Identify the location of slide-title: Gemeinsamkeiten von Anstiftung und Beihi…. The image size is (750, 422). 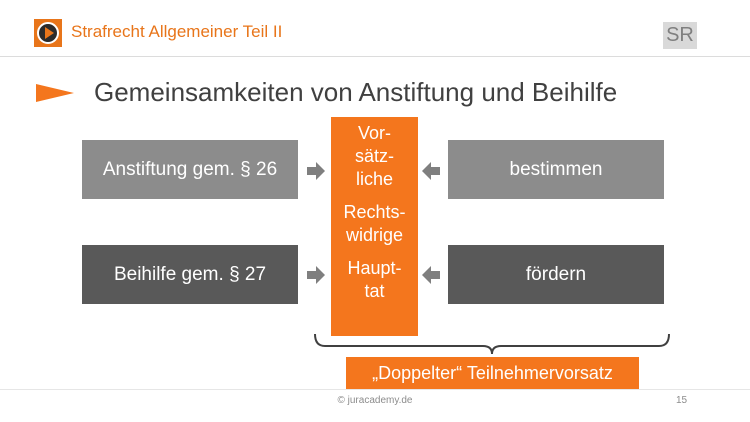
(356, 92).